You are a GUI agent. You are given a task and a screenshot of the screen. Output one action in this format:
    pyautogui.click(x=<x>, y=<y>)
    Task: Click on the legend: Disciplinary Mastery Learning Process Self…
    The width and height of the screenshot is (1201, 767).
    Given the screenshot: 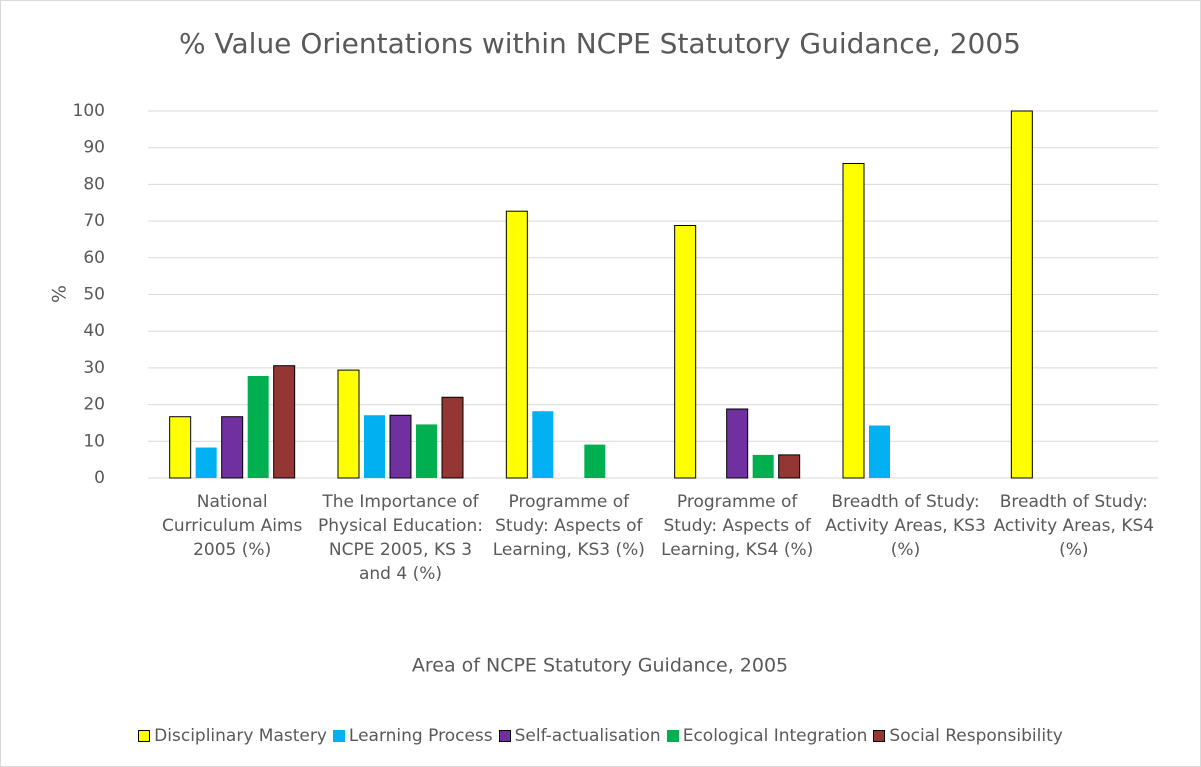 What is the action you would take?
    pyautogui.click(x=600, y=736)
    